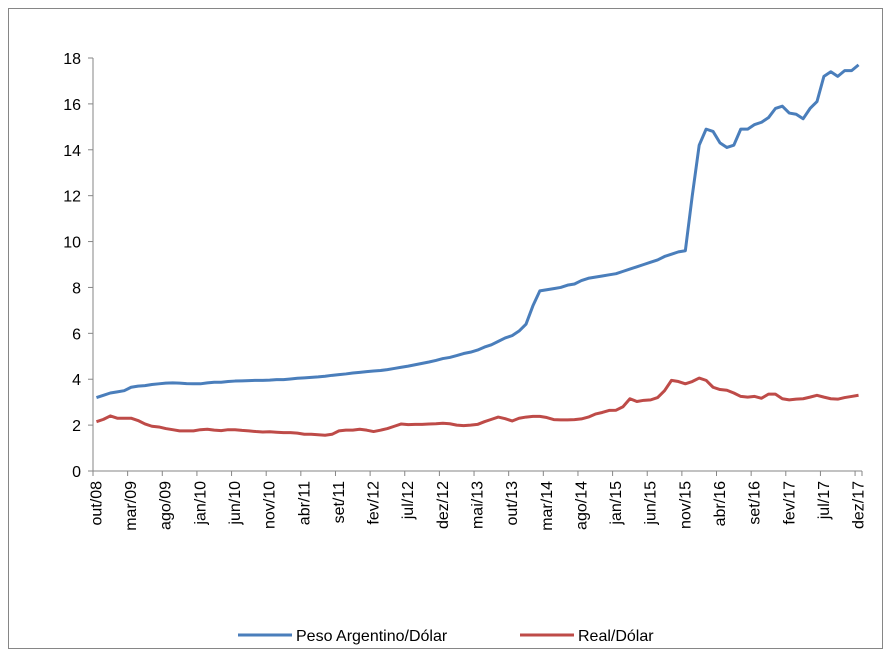 The height and width of the screenshot is (650, 891). Describe the element at coordinates (651, 503) in the screenshot. I see `x-tick-label: jun/15` at that location.